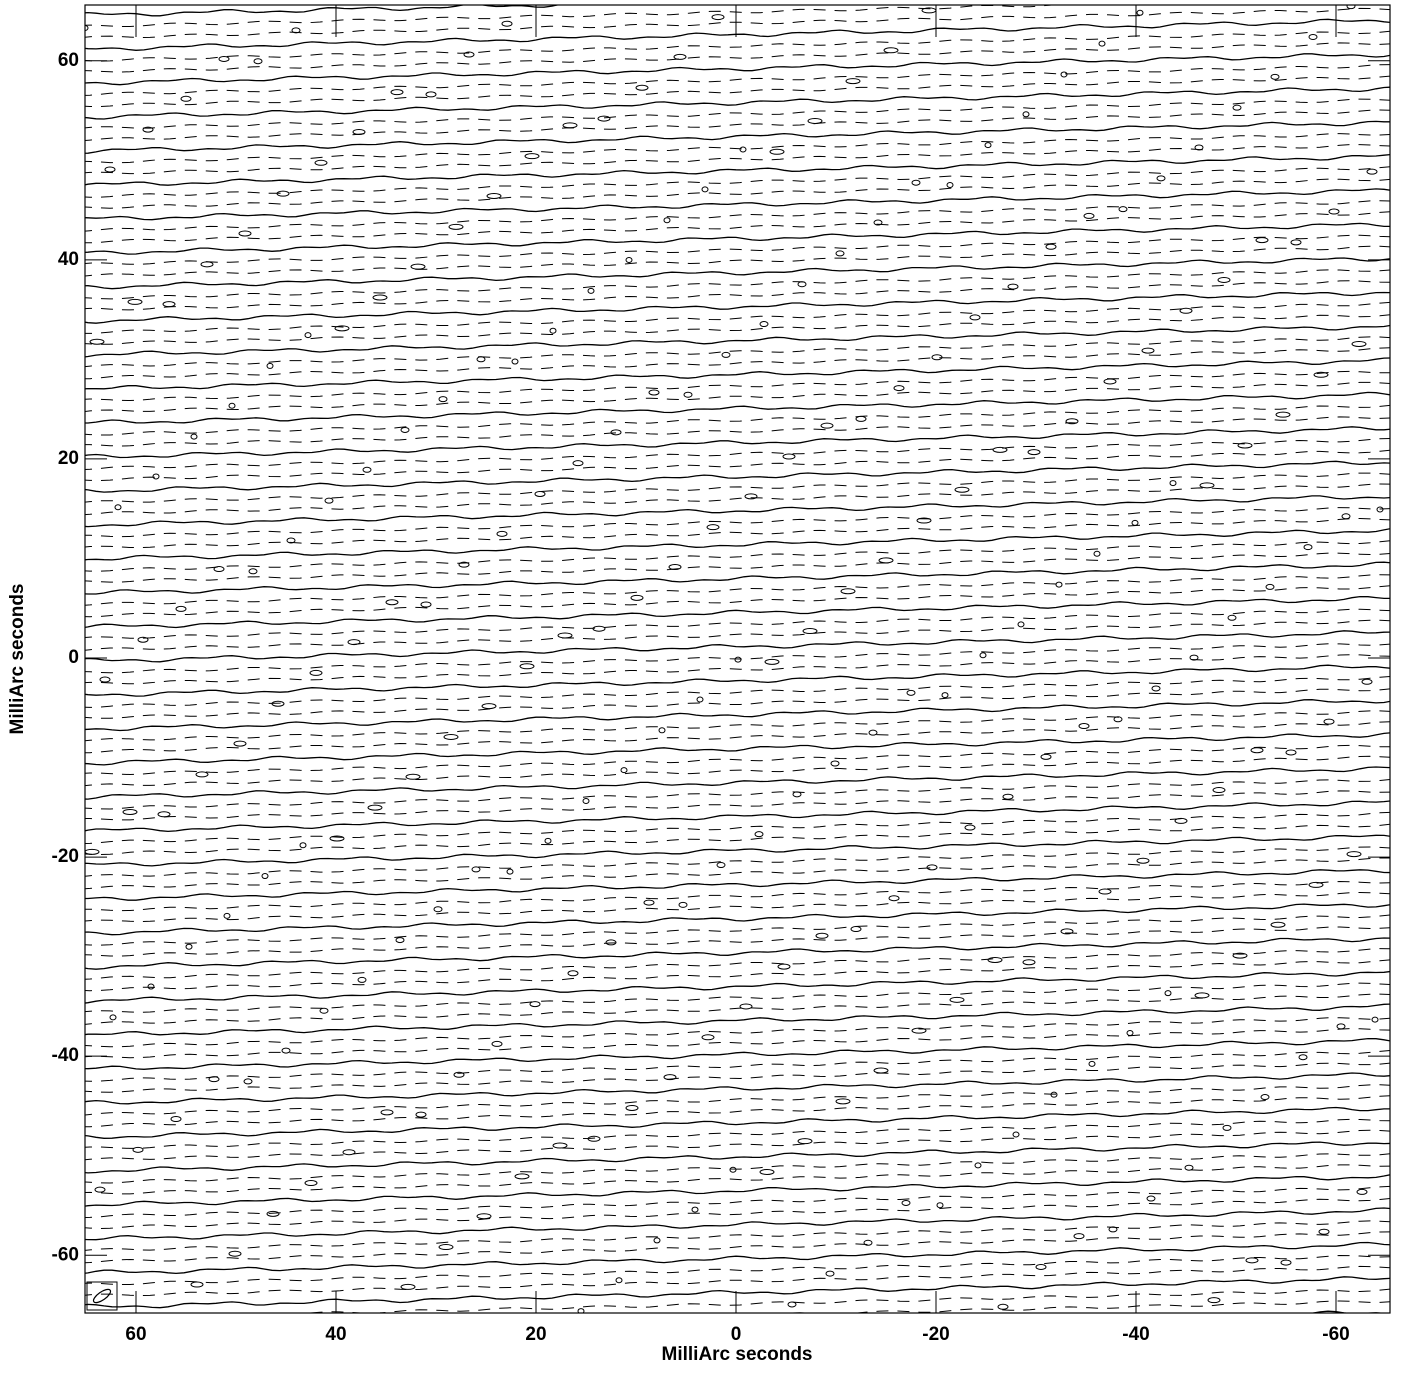  Describe the element at coordinates (737, 1354) in the screenshot. I see `x-axis-label: MilliArc seconds` at that location.